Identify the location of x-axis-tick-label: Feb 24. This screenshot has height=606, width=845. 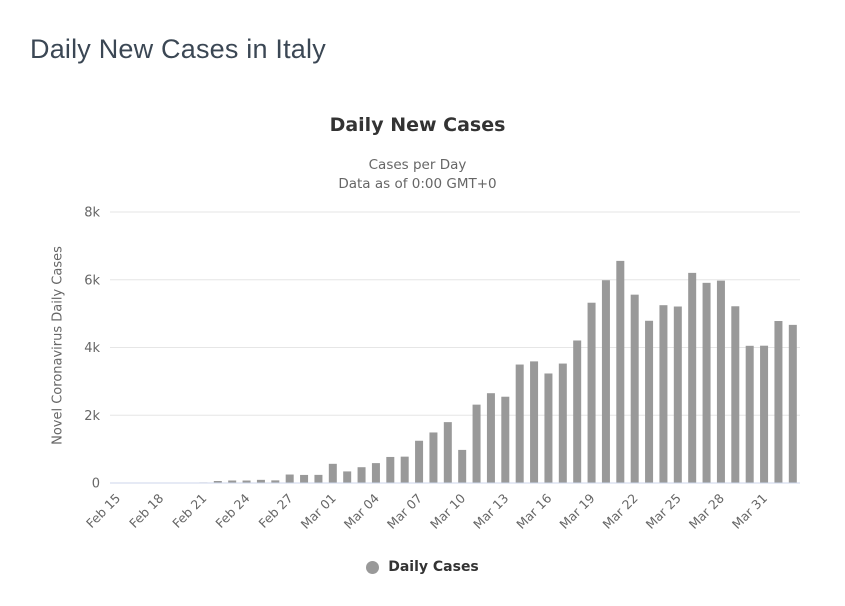
(232, 510).